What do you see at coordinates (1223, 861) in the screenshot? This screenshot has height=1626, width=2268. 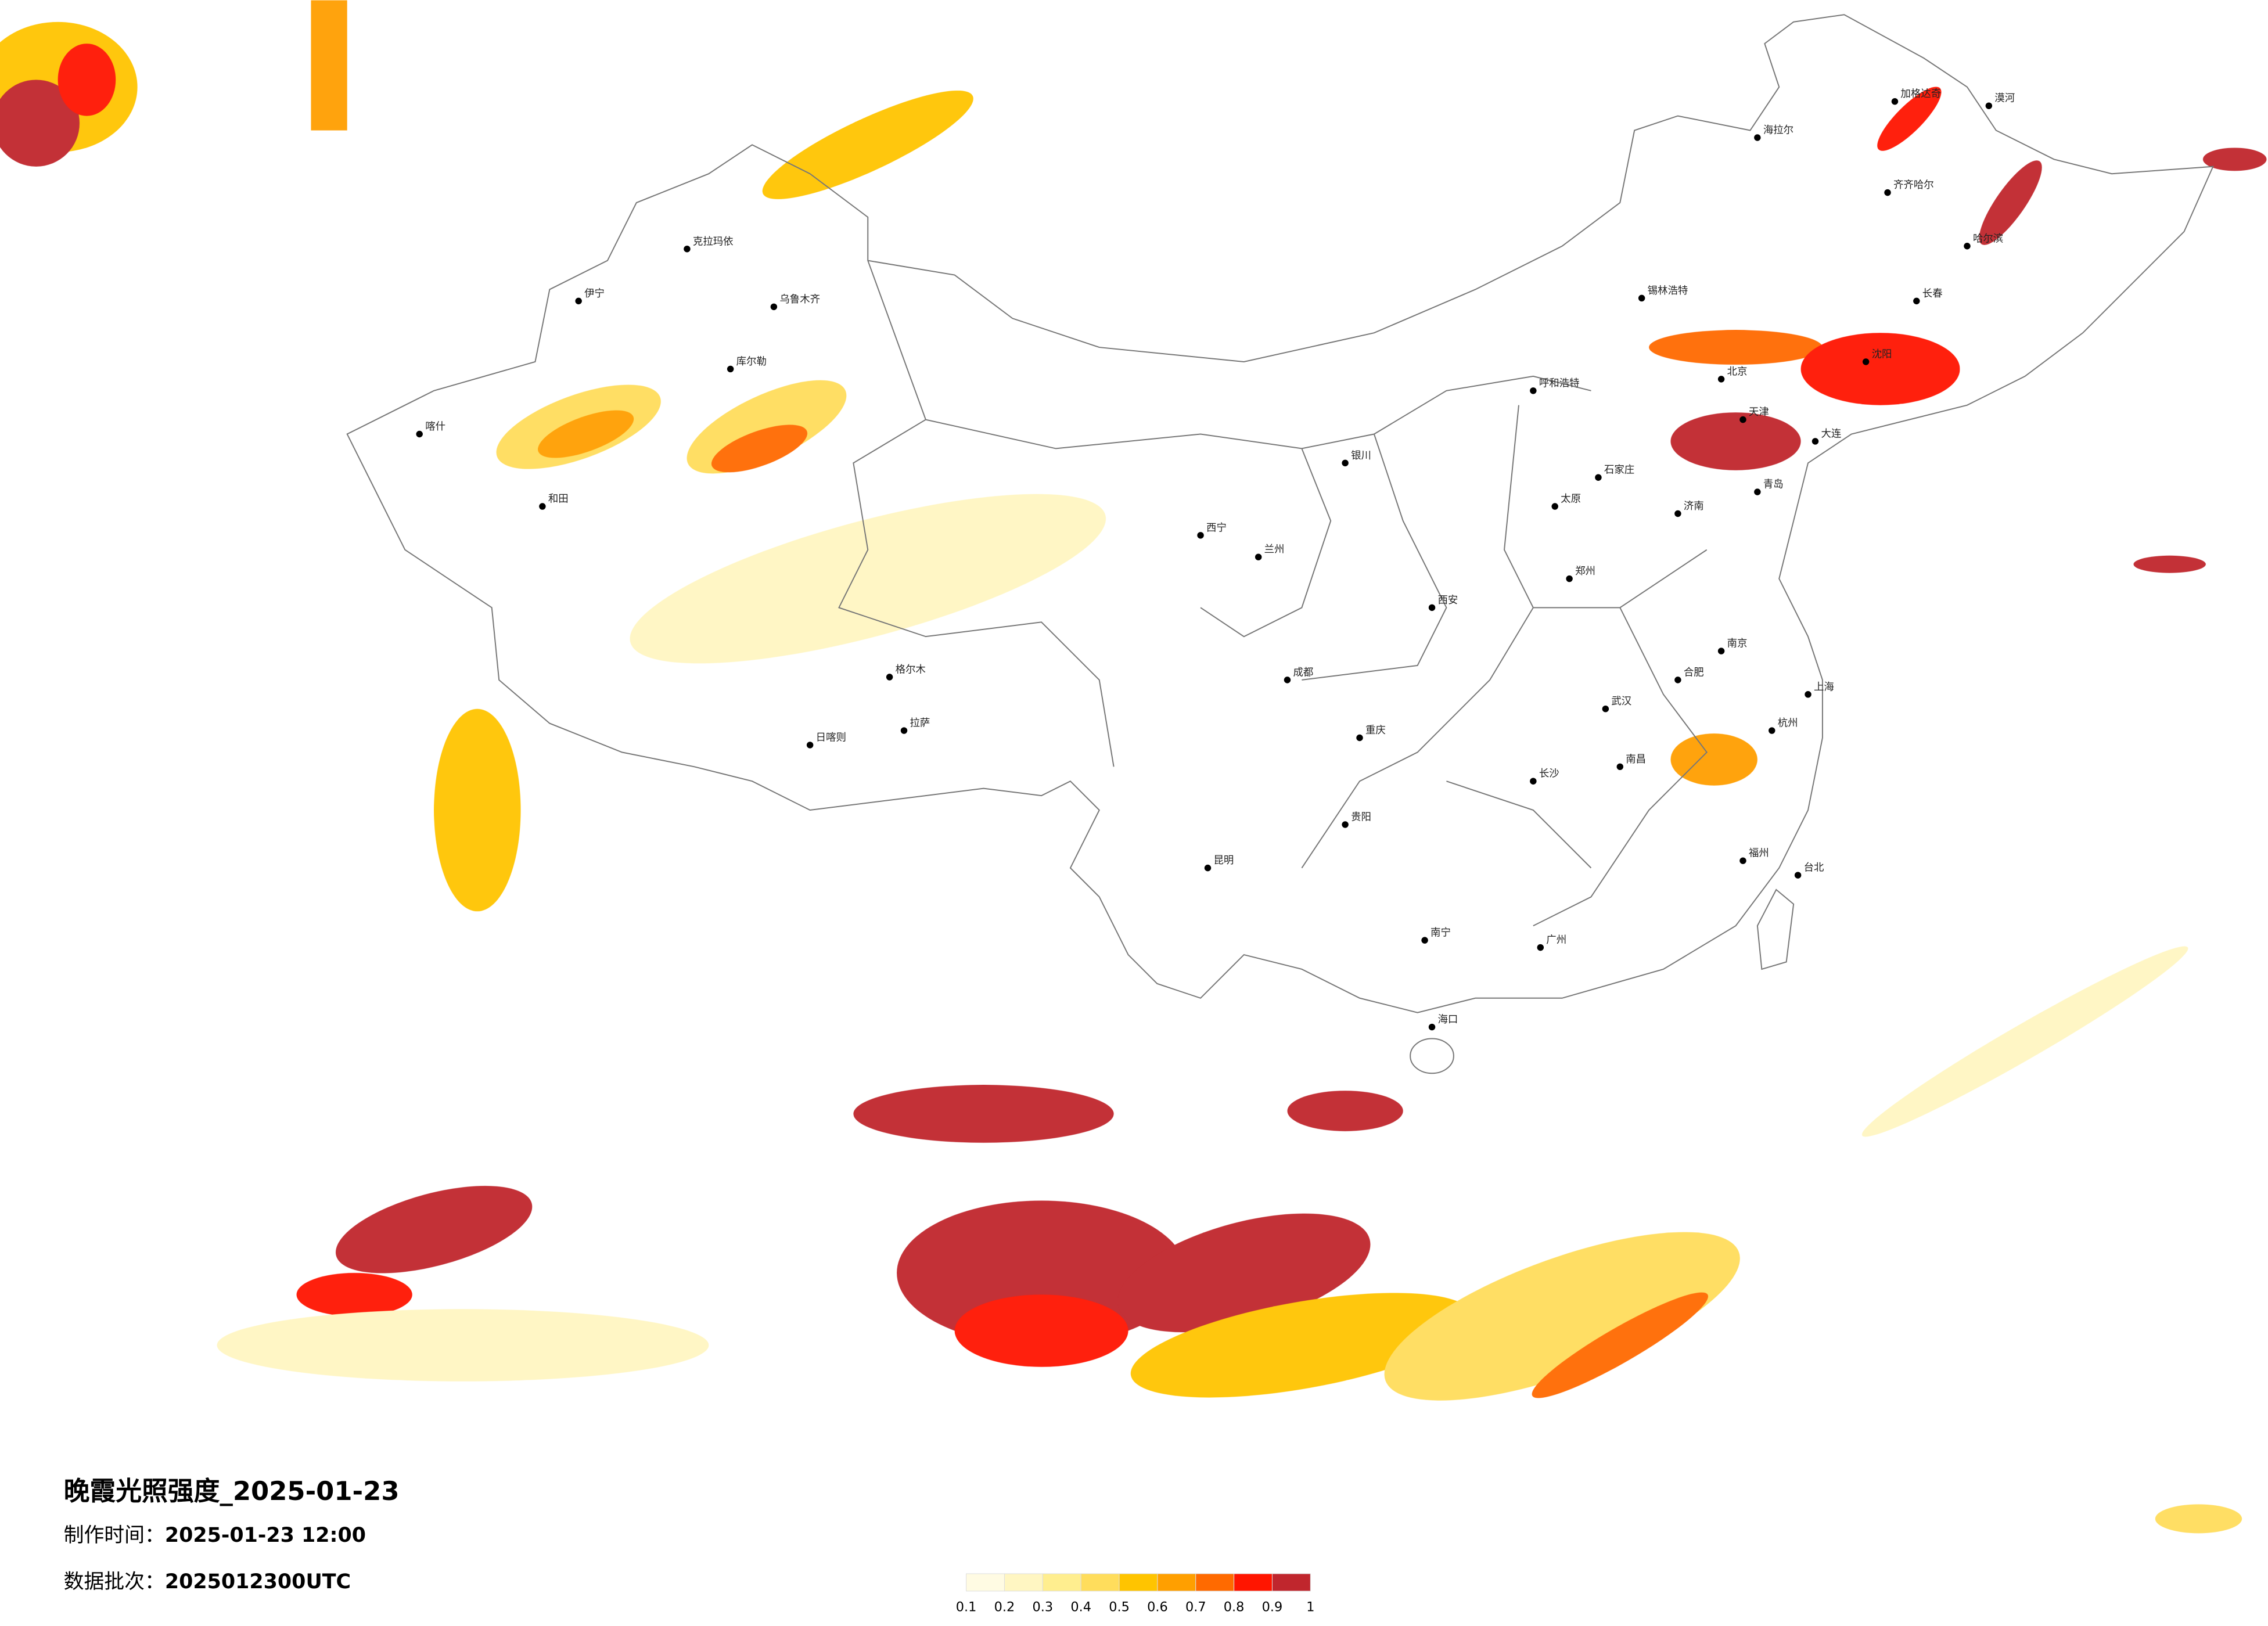 I see `city-label: 昆明` at bounding box center [1223, 861].